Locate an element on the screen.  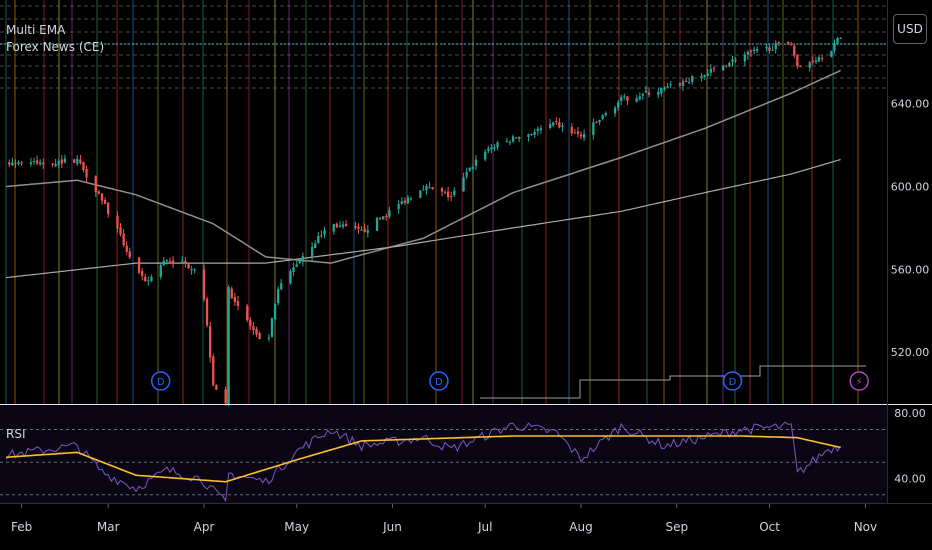
currency-button: USD is located at coordinates (910, 29).